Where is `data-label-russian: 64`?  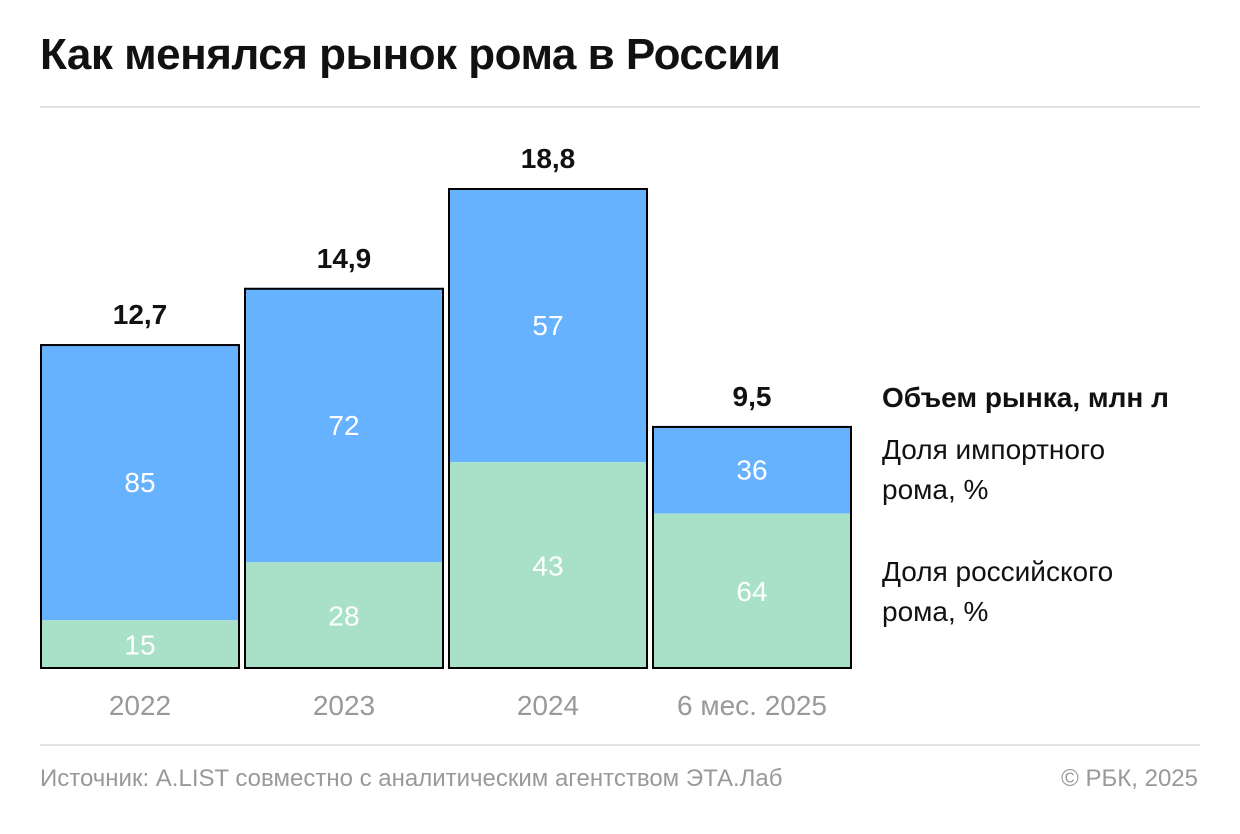 data-label-russian: 64 is located at coordinates (751, 591).